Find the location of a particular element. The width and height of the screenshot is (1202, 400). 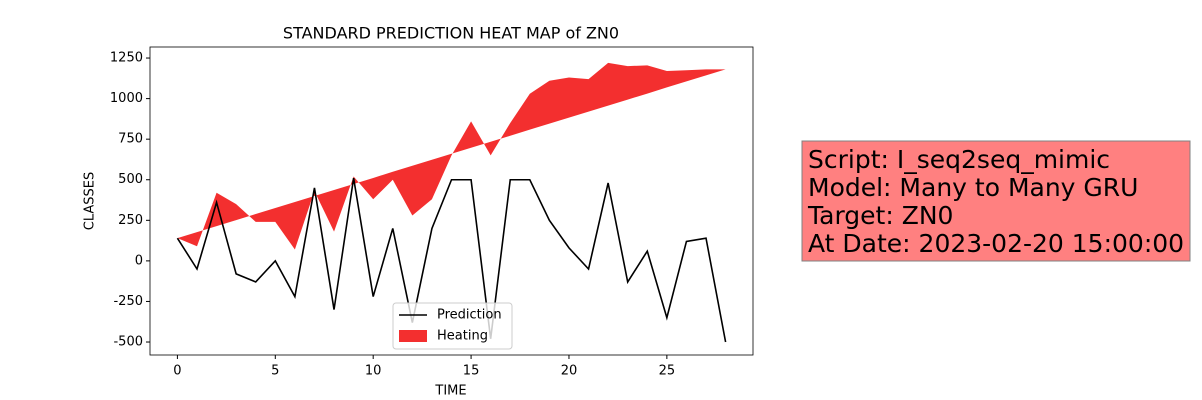

y-tick-label: 0 is located at coordinates (139, 260).